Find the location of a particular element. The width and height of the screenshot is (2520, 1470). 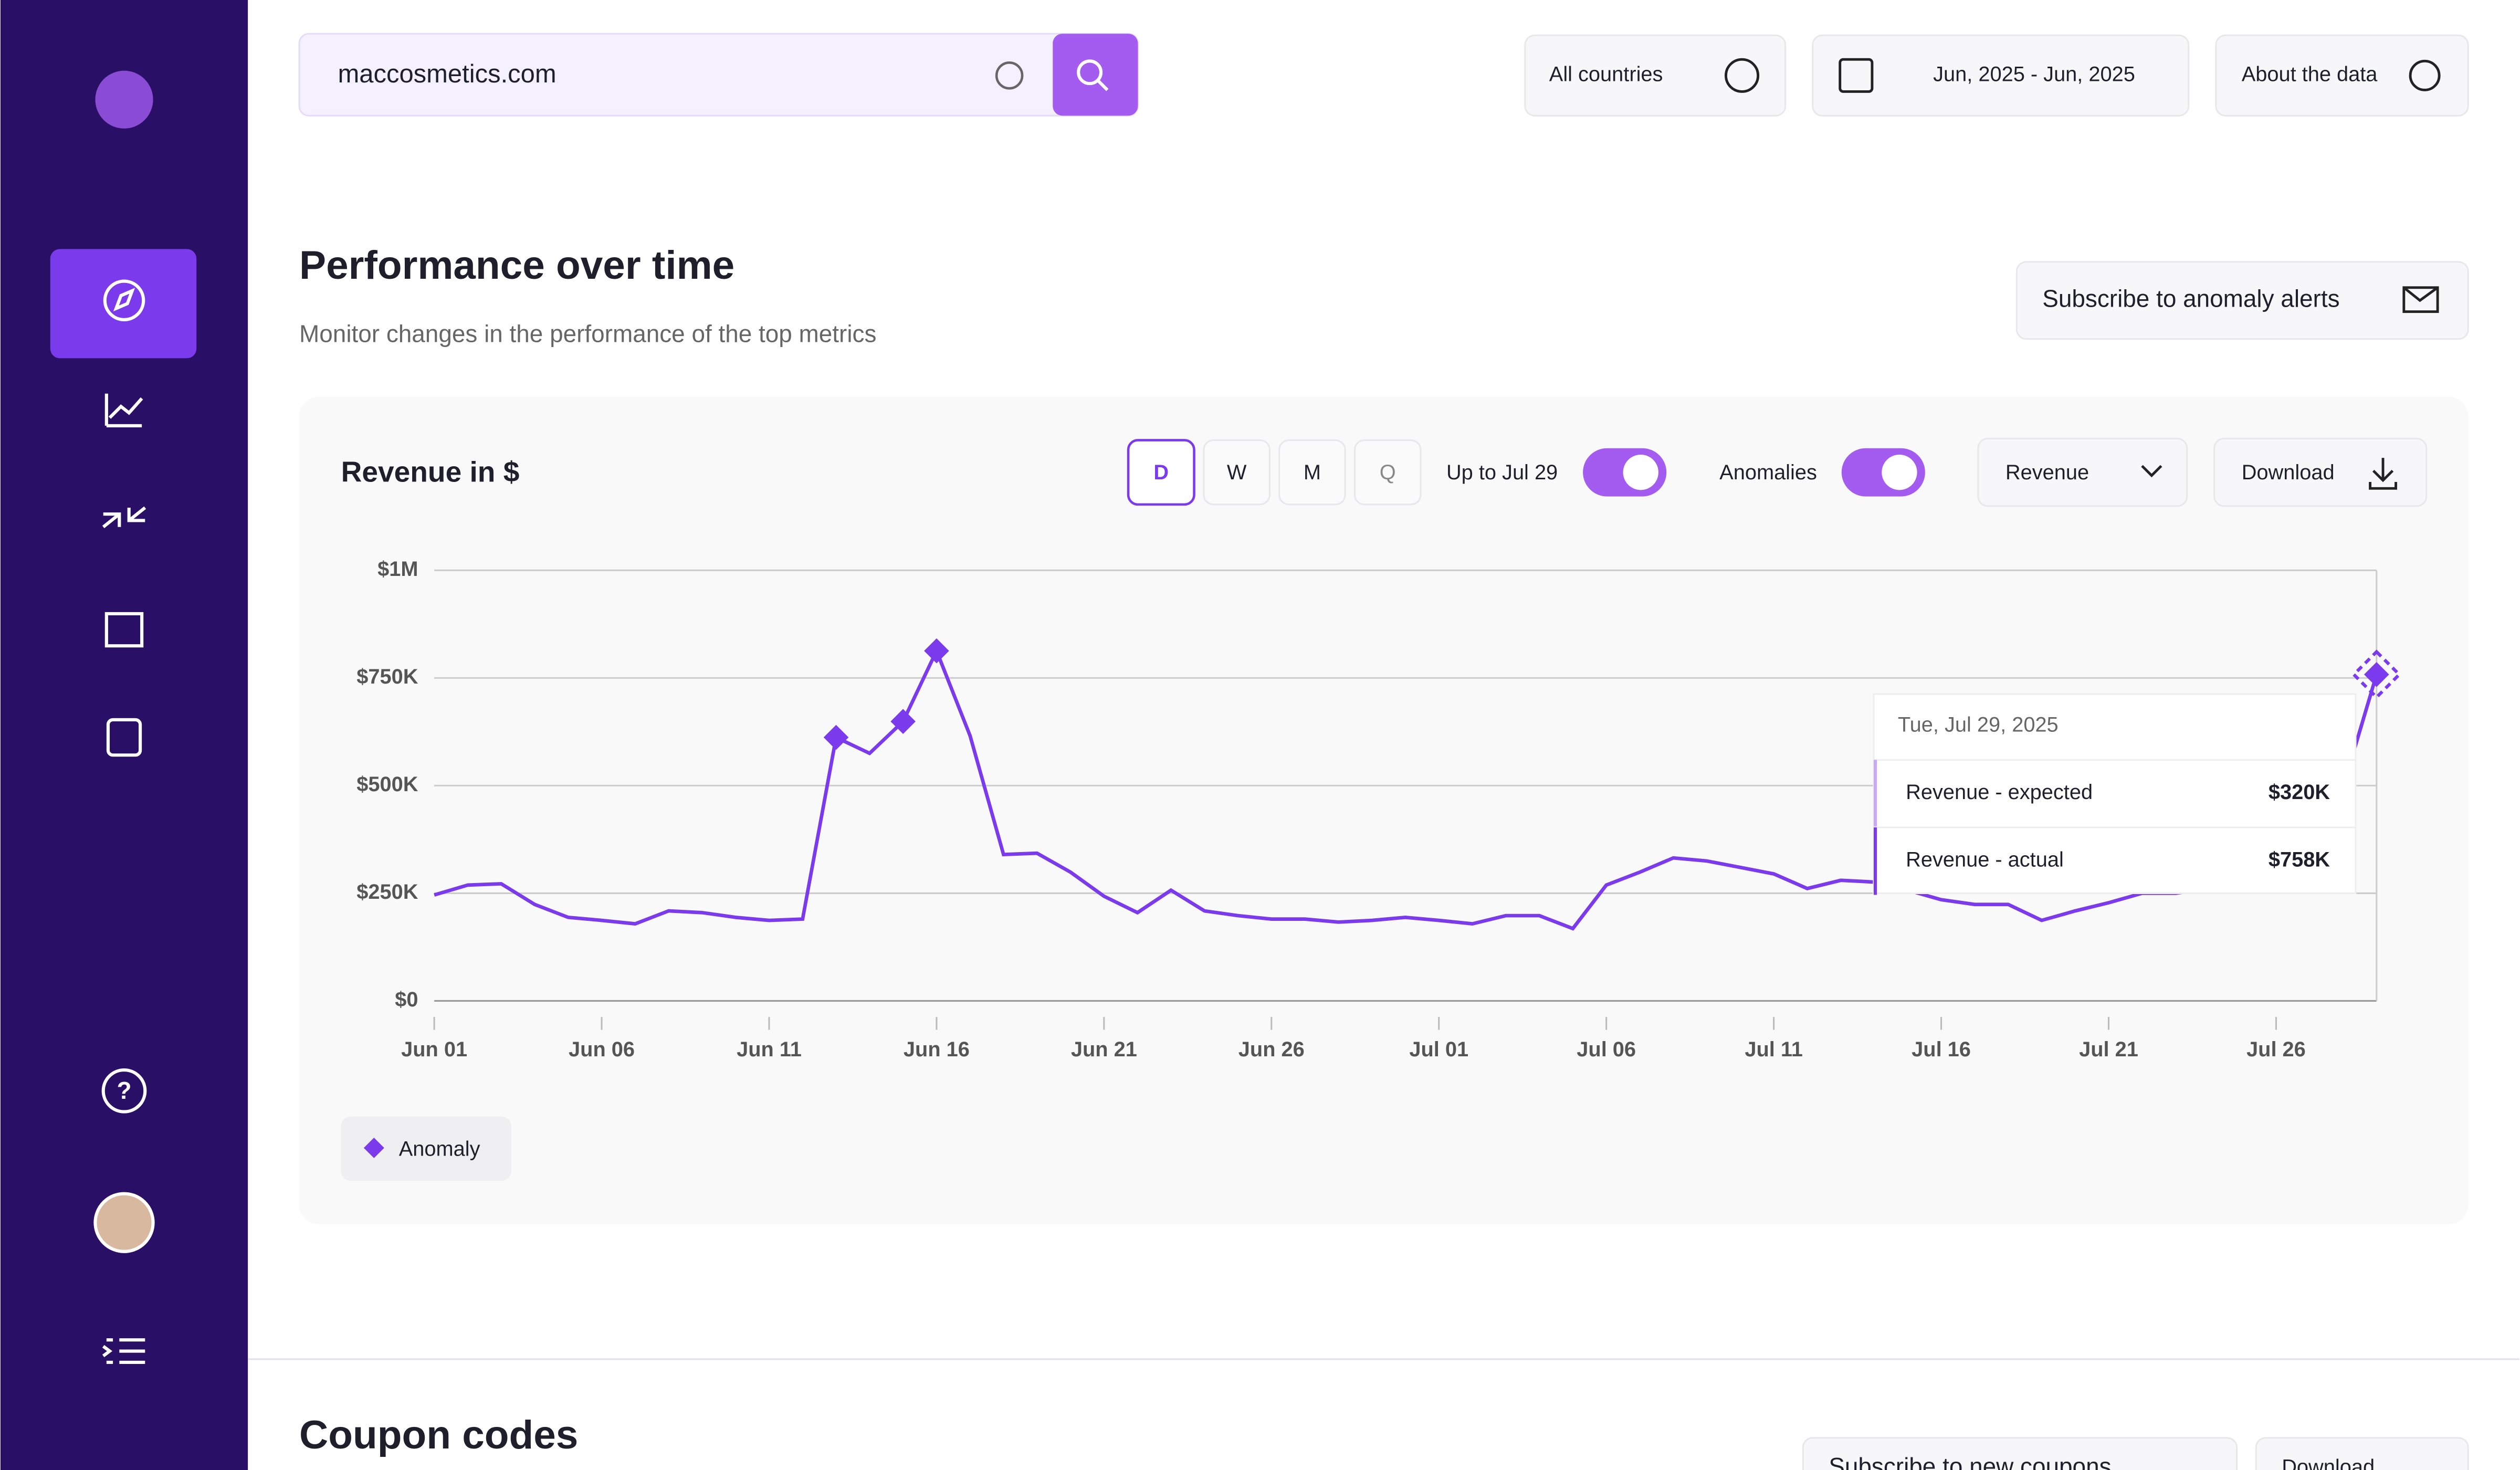

next-section-title: Coupon codes is located at coordinates (438, 1435).